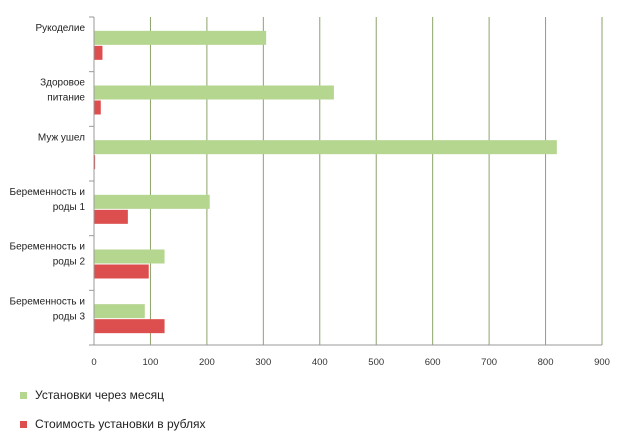  Describe the element at coordinates (69, 316) in the screenshot. I see `category-label-5-line-1: роды 3` at that location.